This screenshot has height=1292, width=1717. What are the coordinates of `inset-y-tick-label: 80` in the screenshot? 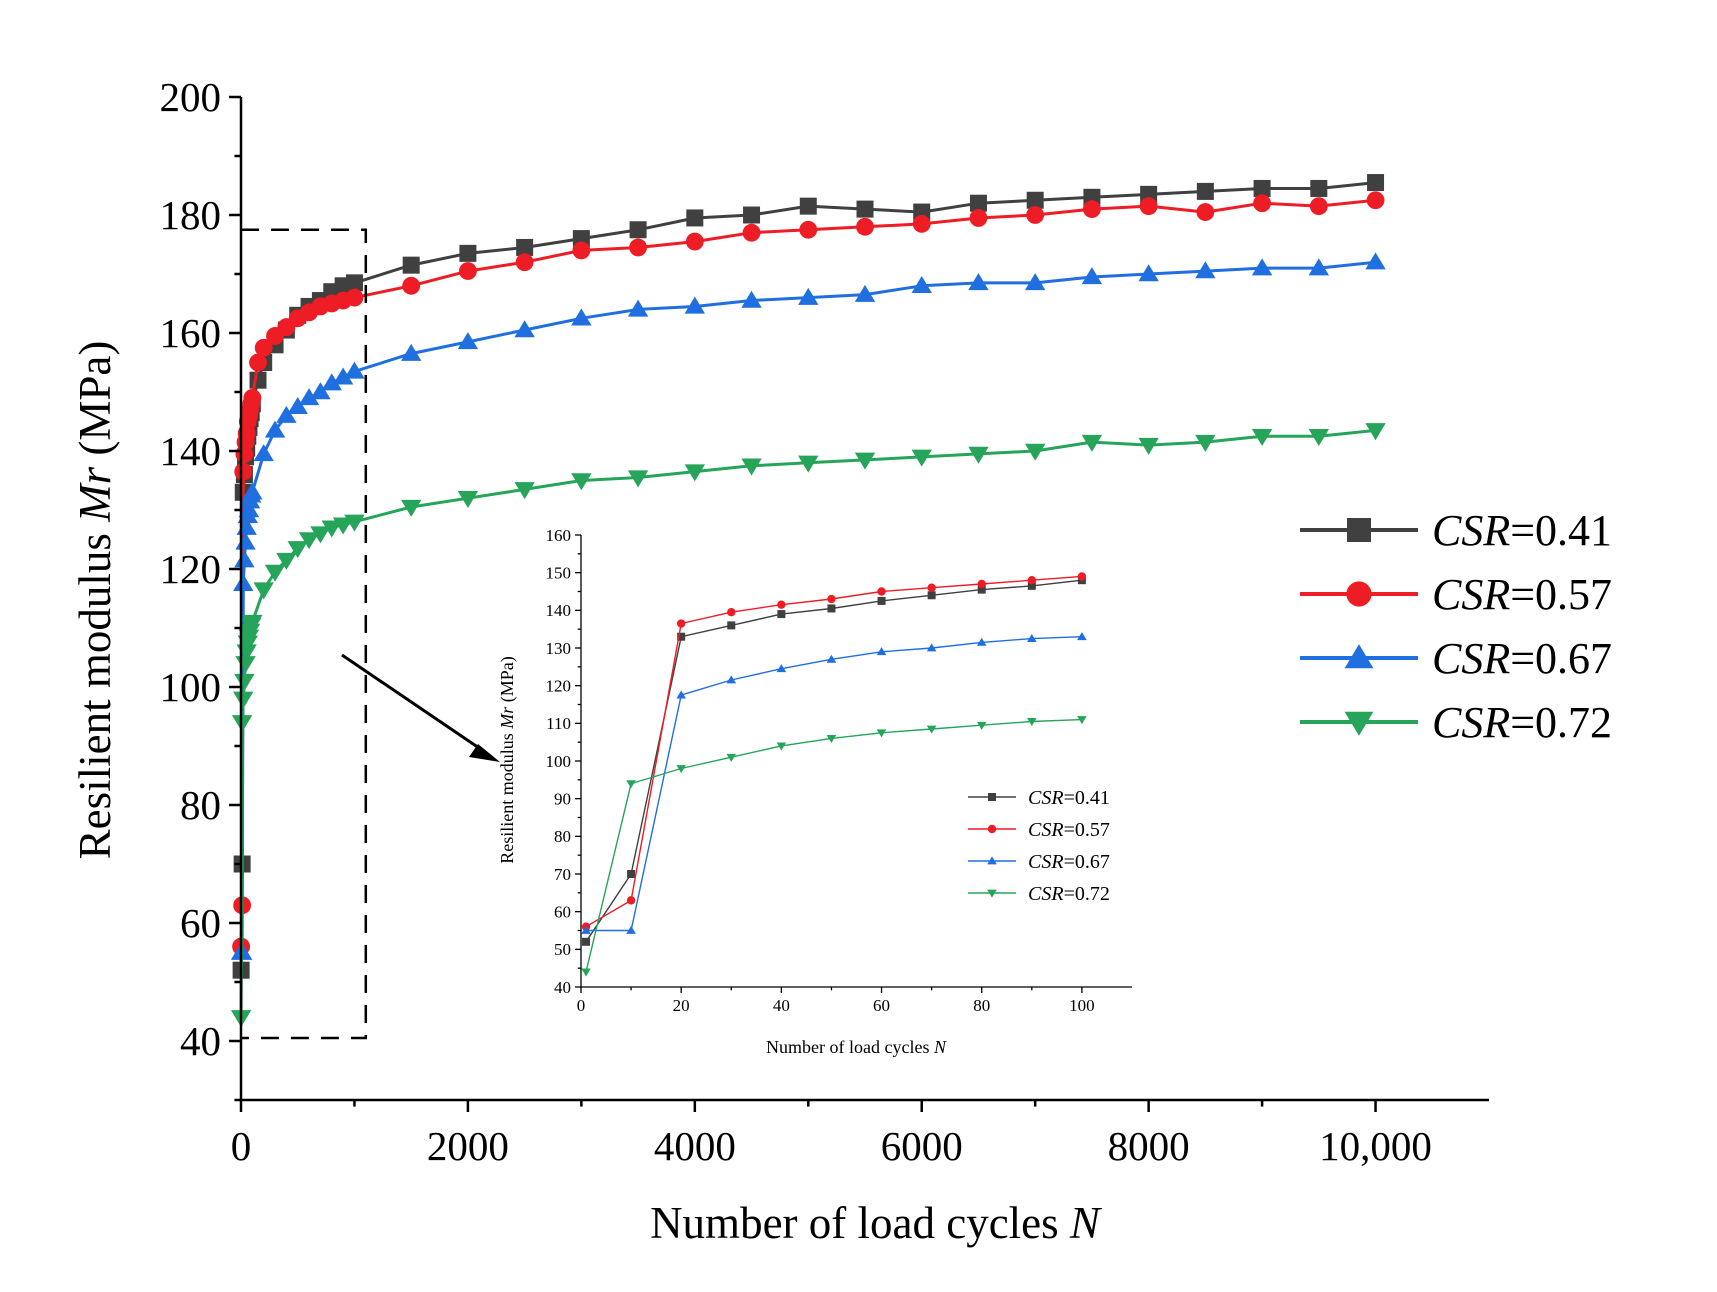 It's located at (562, 836).